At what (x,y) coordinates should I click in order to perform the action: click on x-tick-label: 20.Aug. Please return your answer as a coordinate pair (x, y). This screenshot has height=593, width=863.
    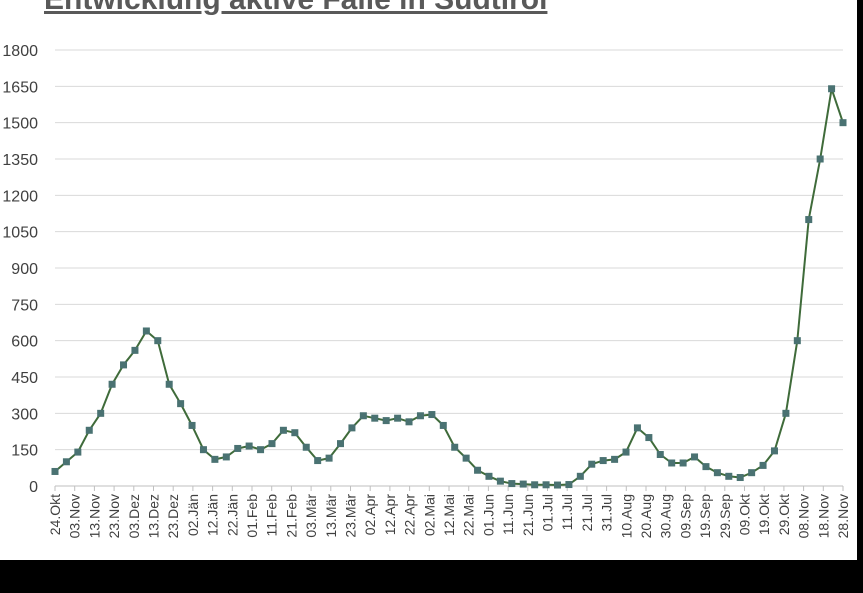
    Looking at the image, I should click on (646, 516).